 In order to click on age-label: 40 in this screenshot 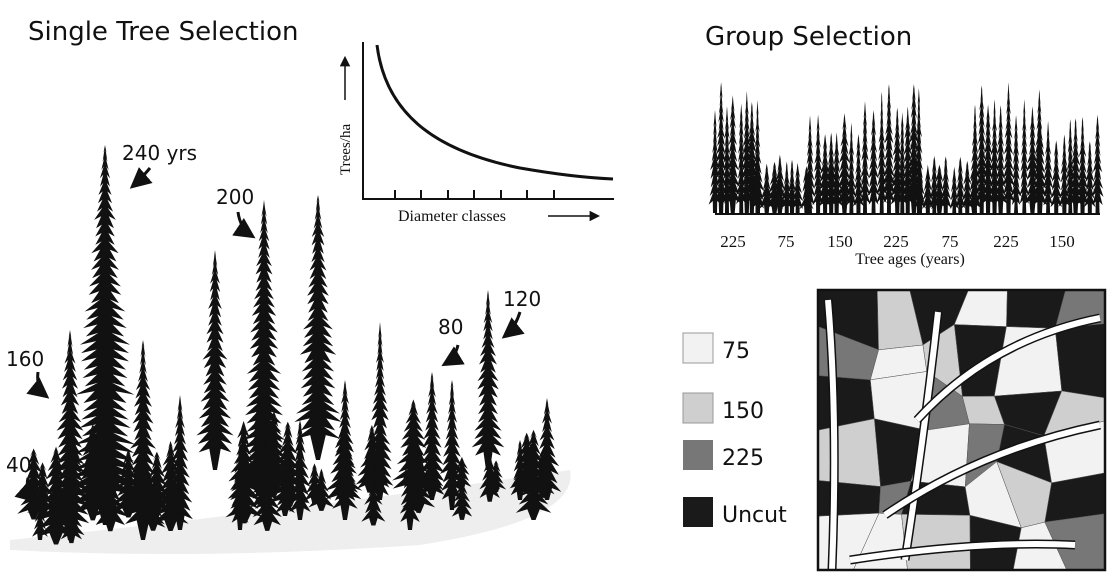, I will do `click(18, 465)`.